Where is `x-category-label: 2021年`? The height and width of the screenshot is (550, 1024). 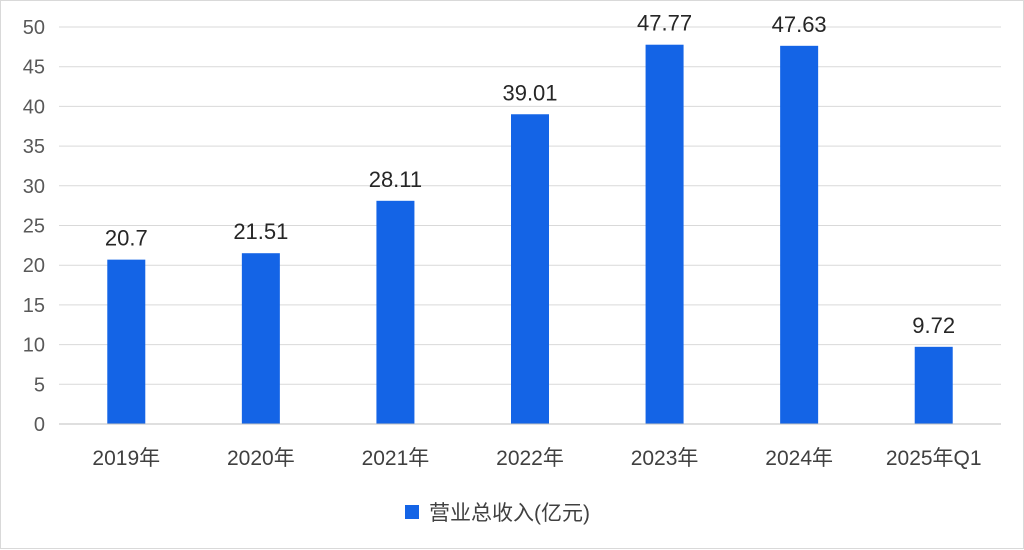 x-category-label: 2021年 is located at coordinates (396, 458).